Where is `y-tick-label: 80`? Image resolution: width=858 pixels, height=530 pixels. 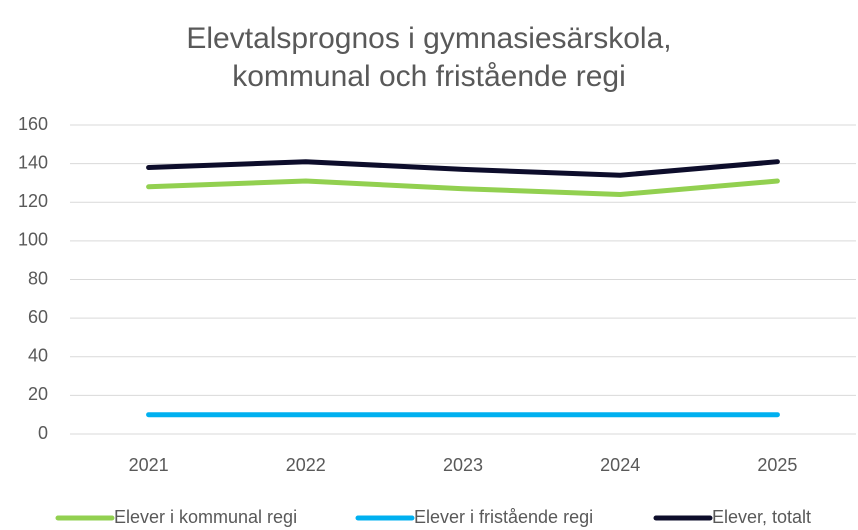 y-tick-label: 80 is located at coordinates (38, 278).